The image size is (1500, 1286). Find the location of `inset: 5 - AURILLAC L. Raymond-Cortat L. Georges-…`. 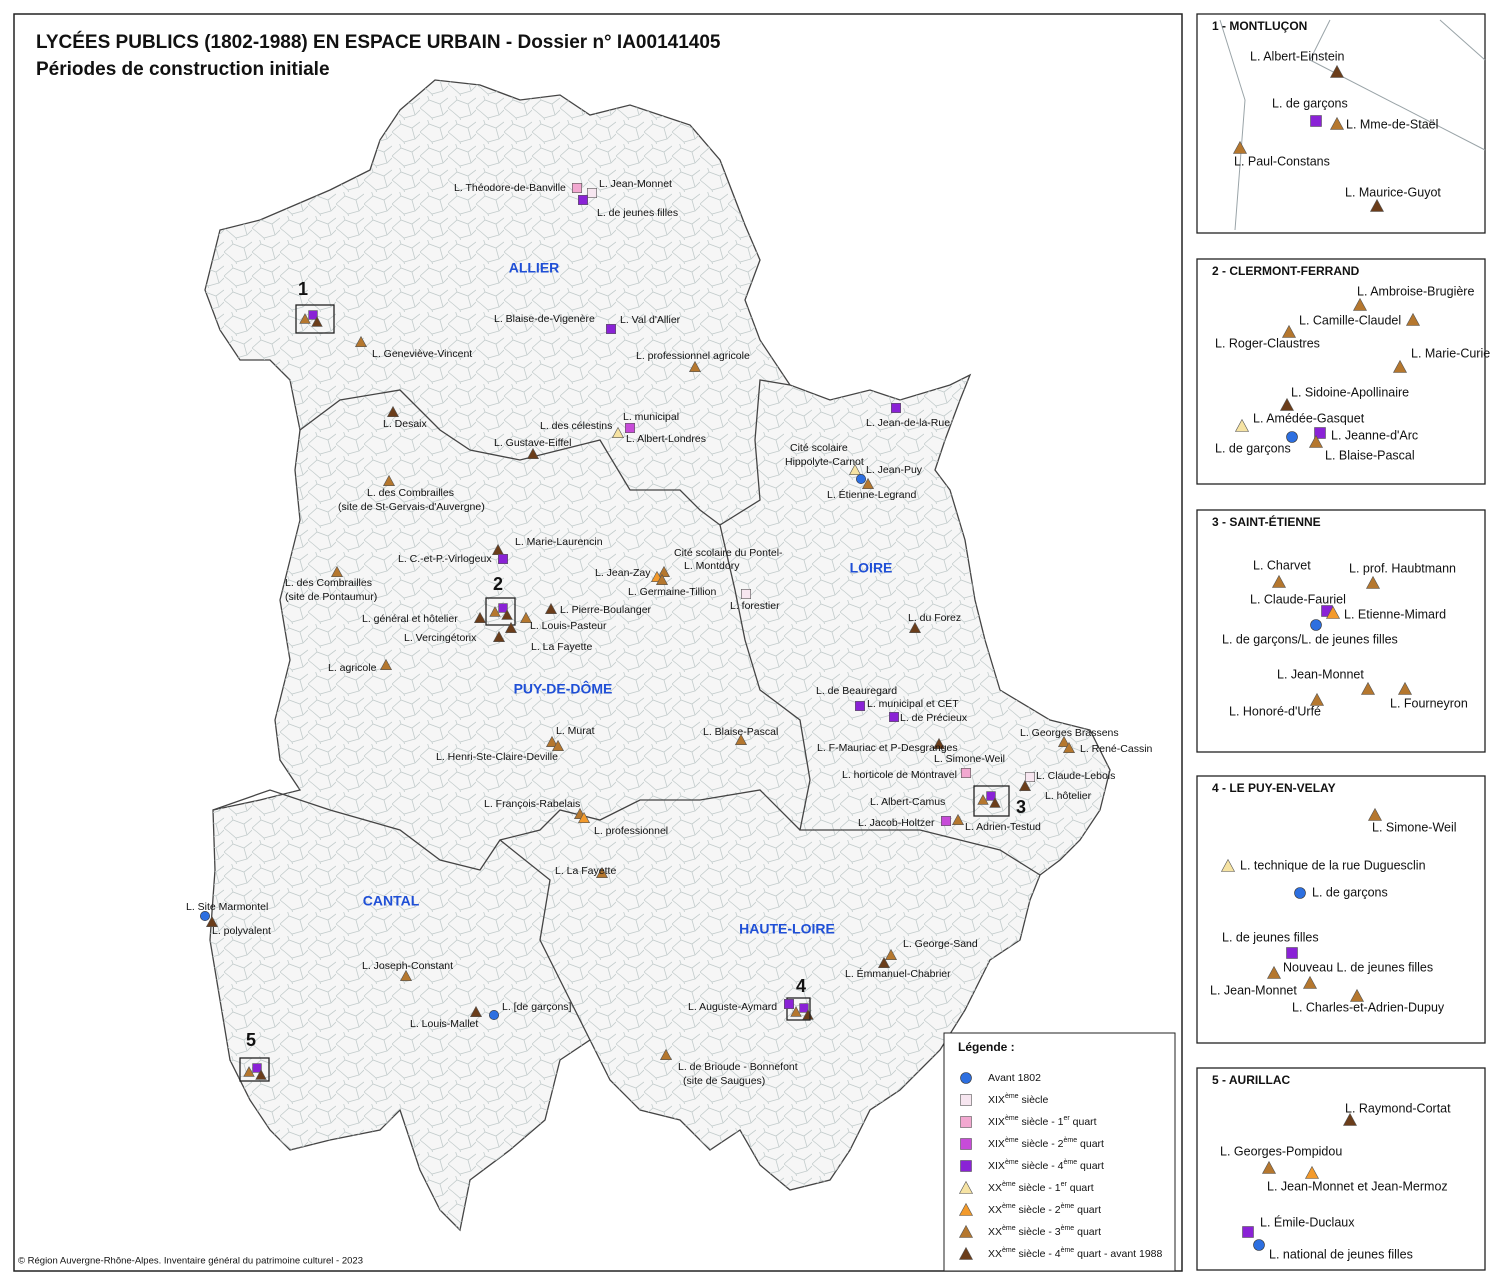

inset: 5 - AURILLAC L. Raymond-Cortat L. Georges-… is located at coordinates (1341, 1169).